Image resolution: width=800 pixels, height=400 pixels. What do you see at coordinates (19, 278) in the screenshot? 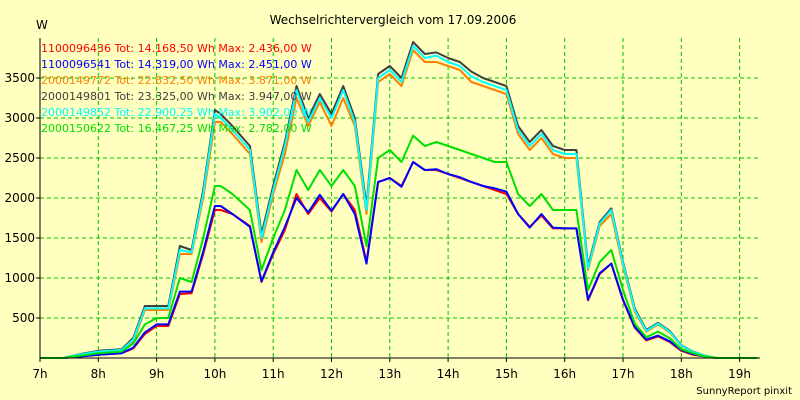
I see `y-tick-label-1: 1000` at bounding box center [19, 278].